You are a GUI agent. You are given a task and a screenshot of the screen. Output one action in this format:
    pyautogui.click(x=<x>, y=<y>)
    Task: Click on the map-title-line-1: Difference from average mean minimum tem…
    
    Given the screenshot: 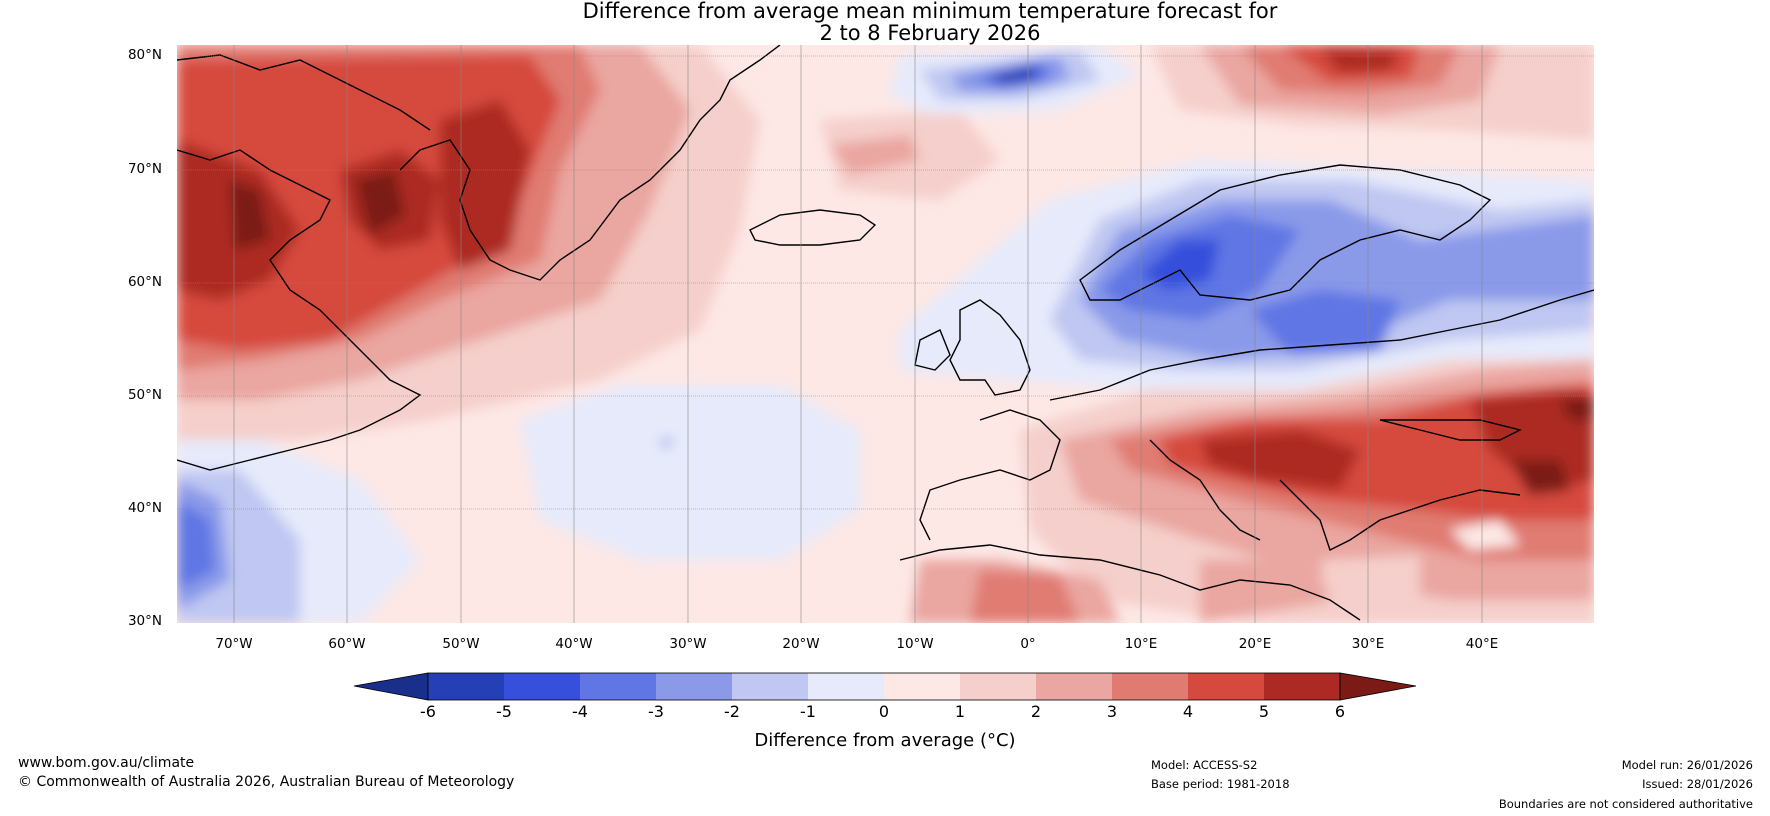 What is the action you would take?
    pyautogui.click(x=930, y=11)
    